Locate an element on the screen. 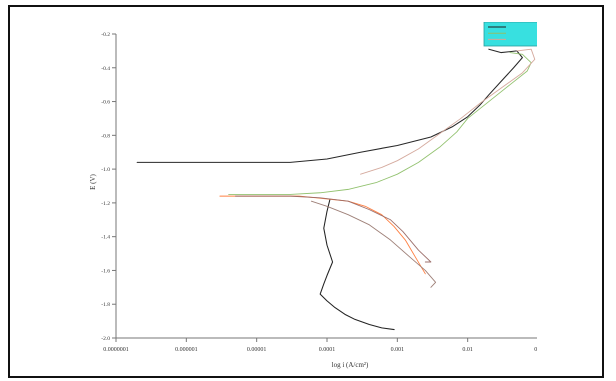  legend-box is located at coordinates (516, 34).